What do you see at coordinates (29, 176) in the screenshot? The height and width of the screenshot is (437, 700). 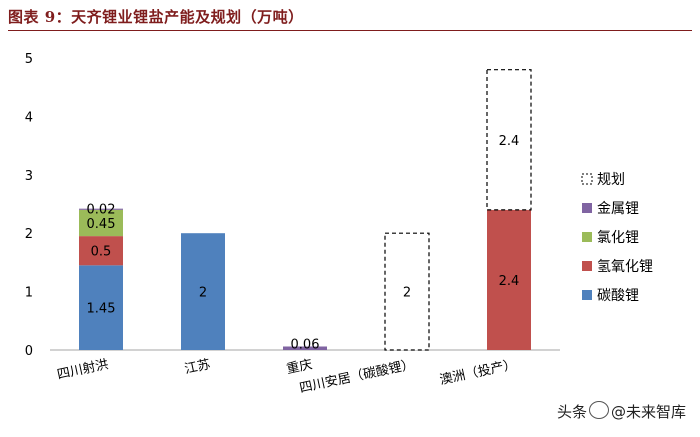 I see `y-tick-label: 3` at bounding box center [29, 176].